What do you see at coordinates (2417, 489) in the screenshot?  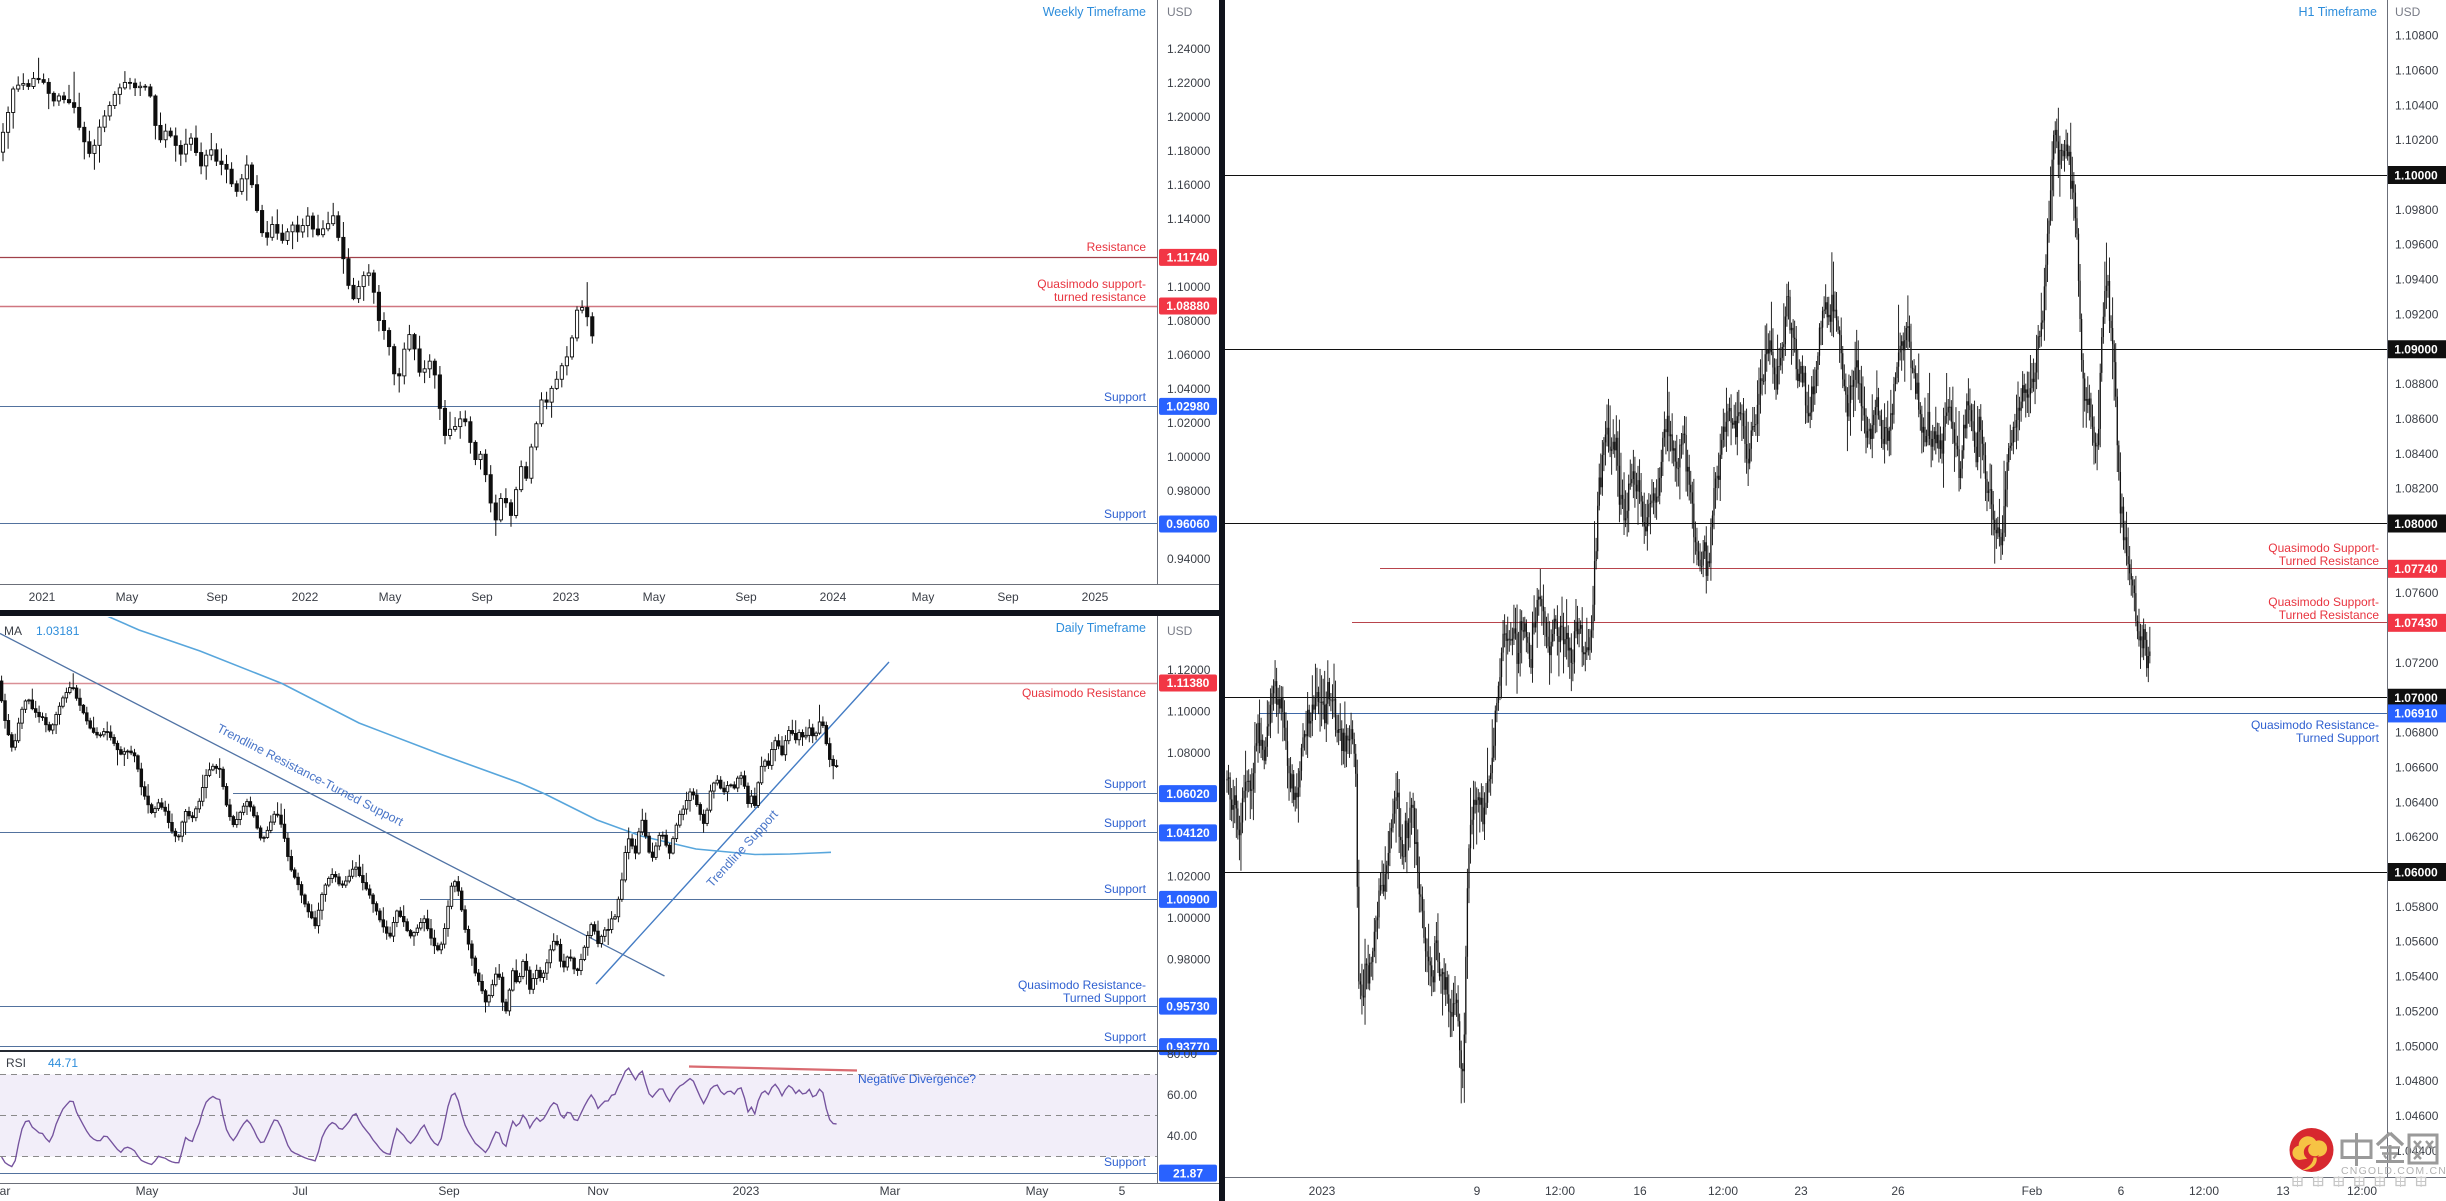 I see `svg-text: 1.08200` at bounding box center [2417, 489].